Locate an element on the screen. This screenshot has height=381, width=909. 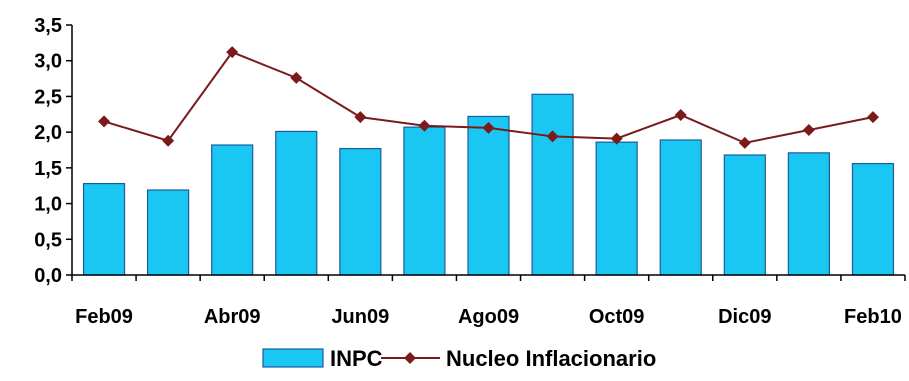
y-tick-label: 0,5 is located at coordinates (48, 240).